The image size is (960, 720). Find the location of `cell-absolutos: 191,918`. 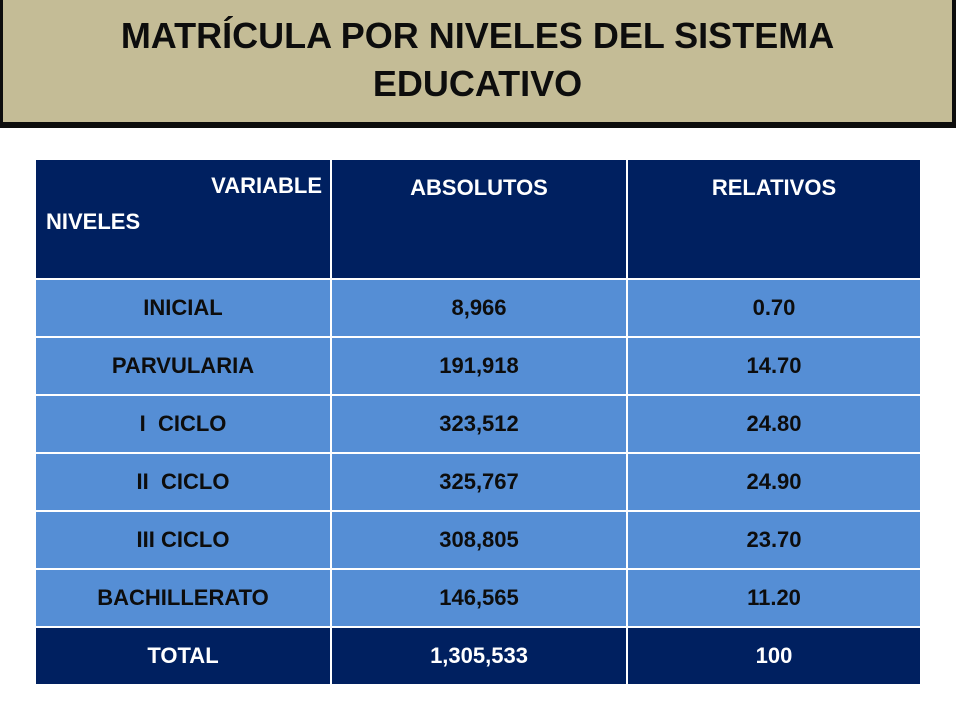

cell-absolutos: 191,918 is located at coordinates (479, 366).